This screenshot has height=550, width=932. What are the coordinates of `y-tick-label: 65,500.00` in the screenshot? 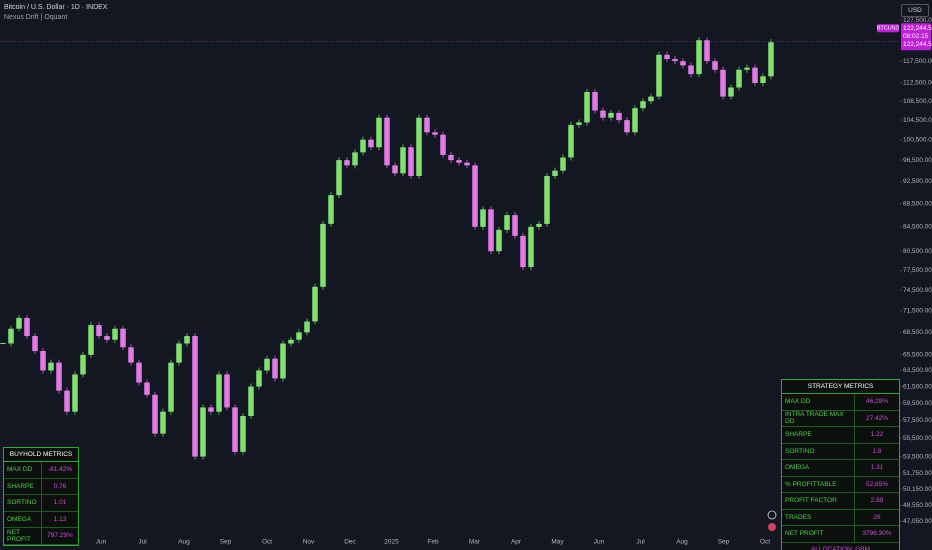 It's located at (917, 355).